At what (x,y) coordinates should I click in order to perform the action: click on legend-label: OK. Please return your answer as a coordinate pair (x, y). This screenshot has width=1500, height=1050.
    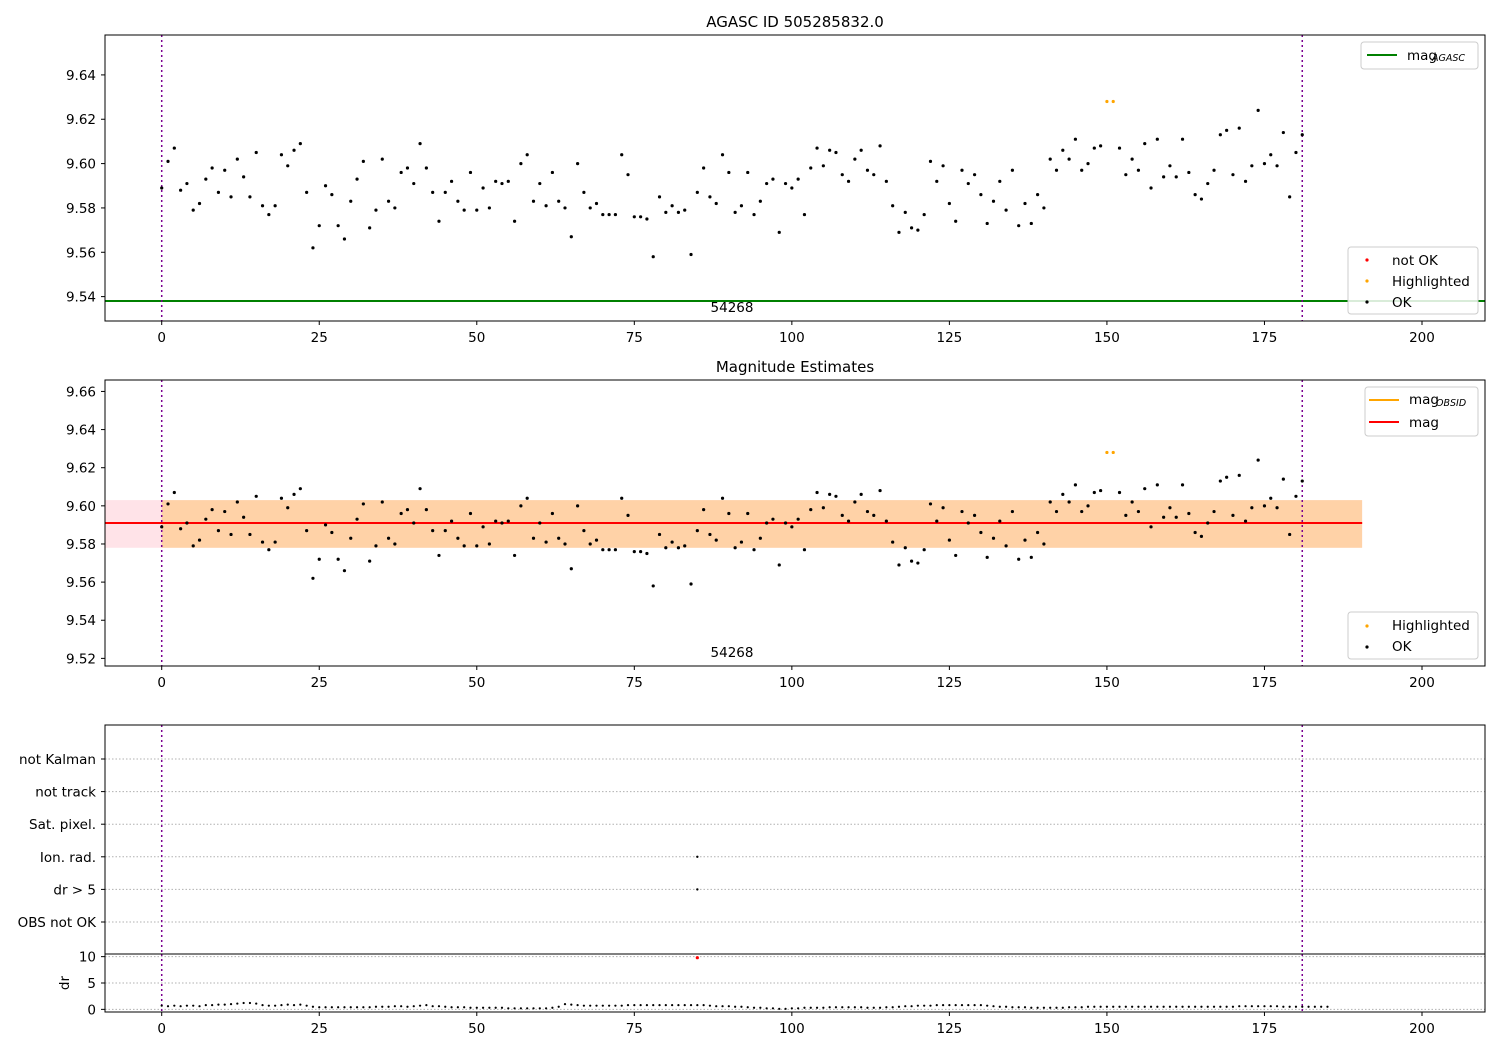
    Looking at the image, I should click on (1402, 303).